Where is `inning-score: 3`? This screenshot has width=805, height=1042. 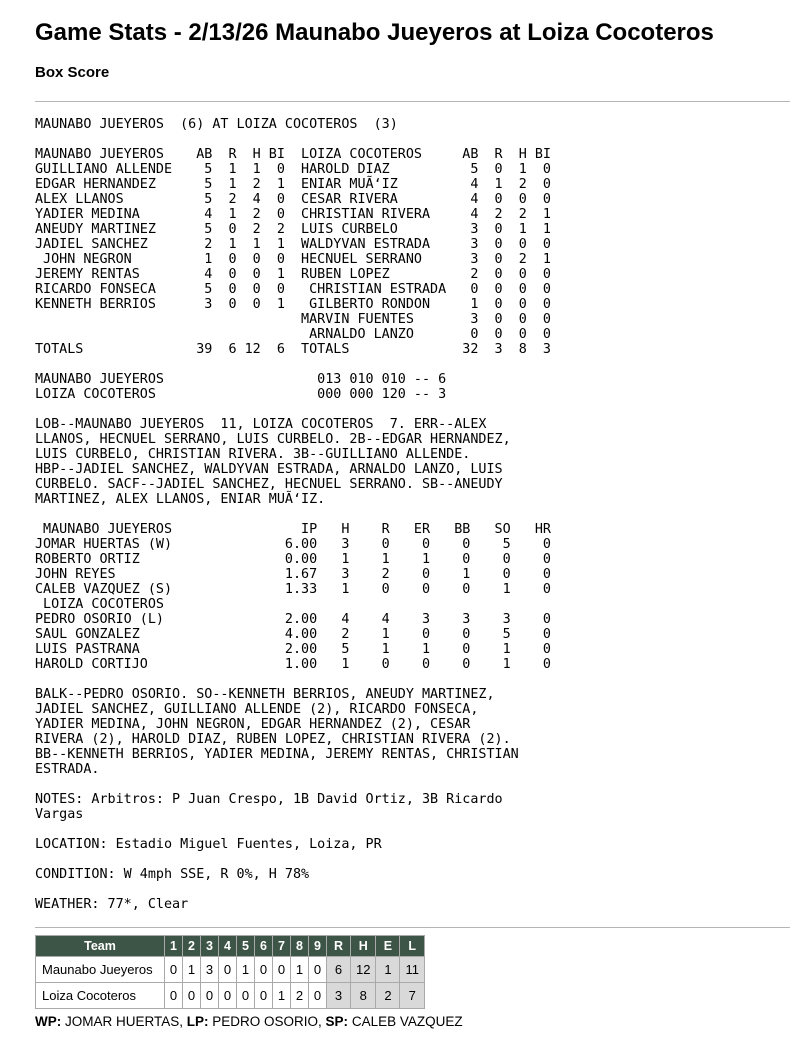 inning-score: 3 is located at coordinates (209, 969).